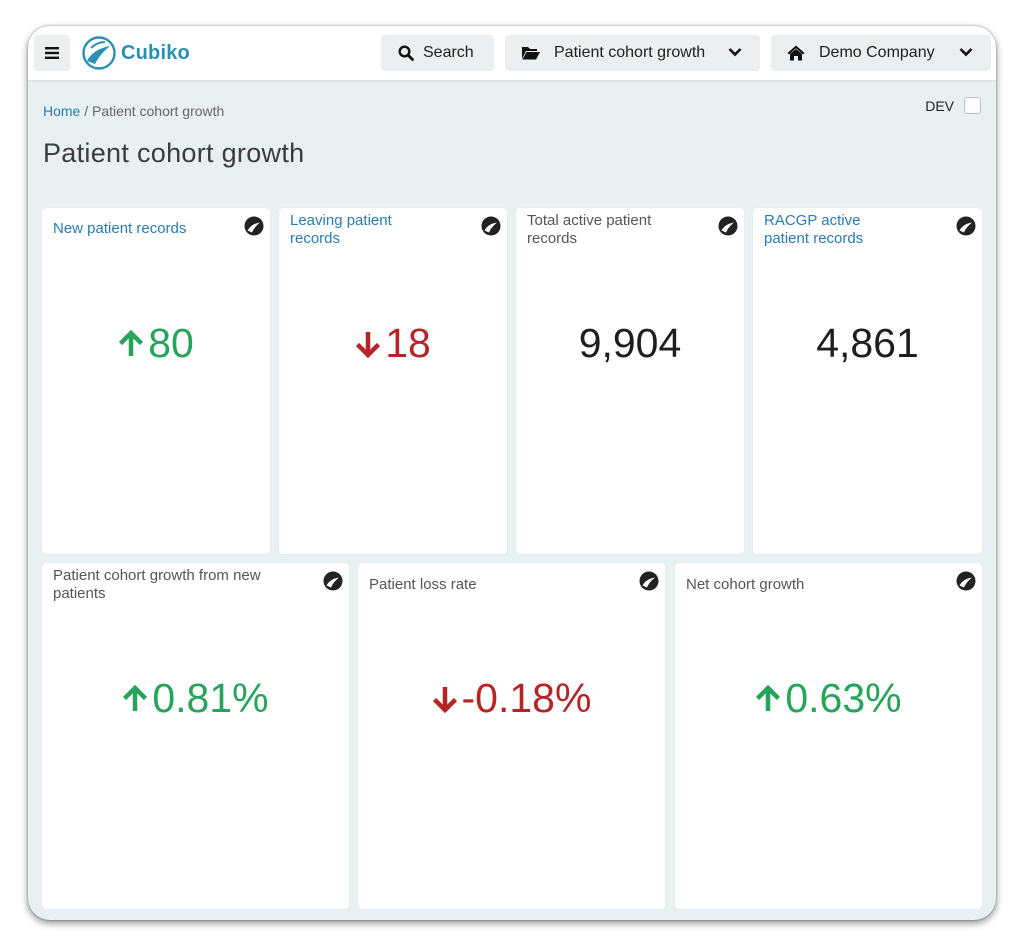 The image size is (1024, 944). What do you see at coordinates (972, 105) in the screenshot?
I see `dev-checkbox` at bounding box center [972, 105].